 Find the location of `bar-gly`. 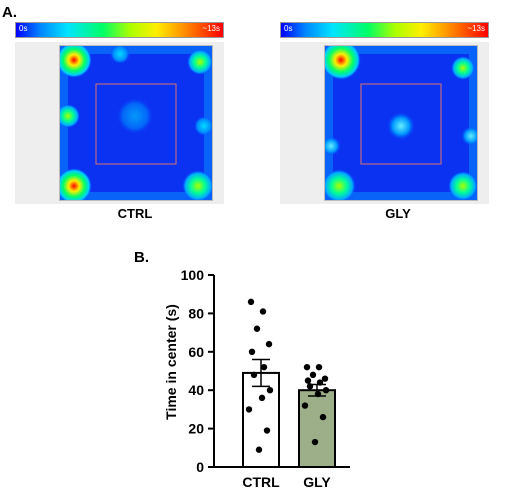

bar-gly is located at coordinates (317, 428).